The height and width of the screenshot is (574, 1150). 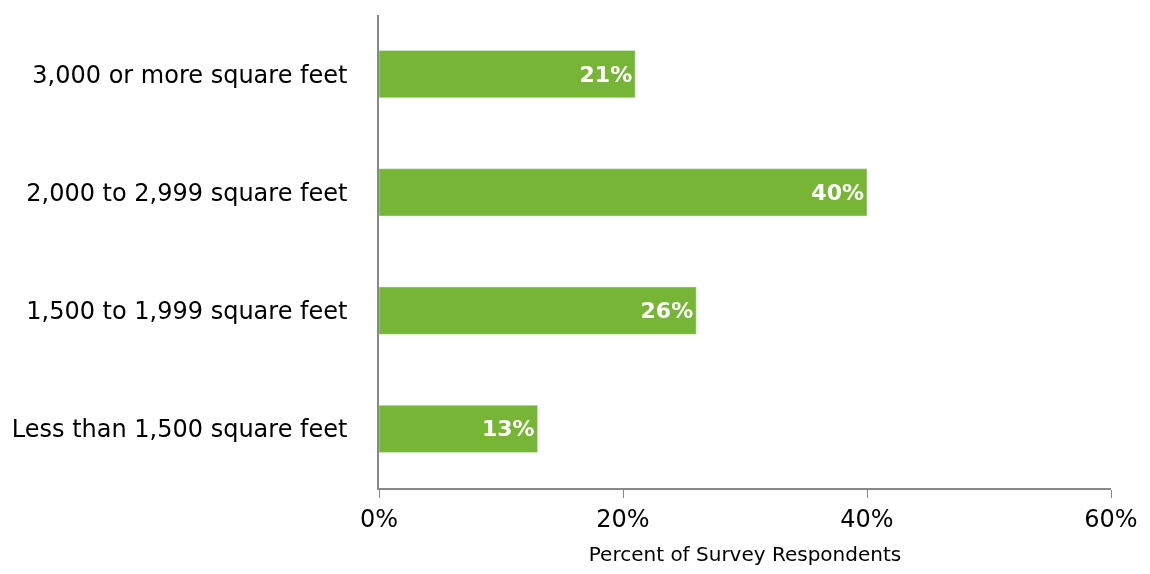 I want to click on x-axis-title: Percent of Survey Respondents, so click(x=745, y=553).